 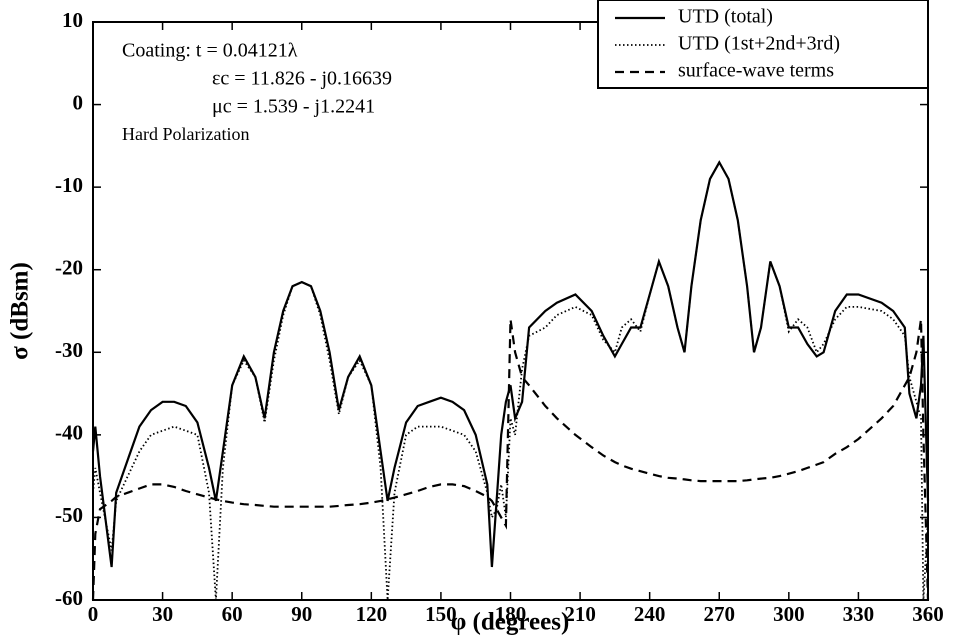 I want to click on y-tick-label: -30, so click(x=69, y=350).